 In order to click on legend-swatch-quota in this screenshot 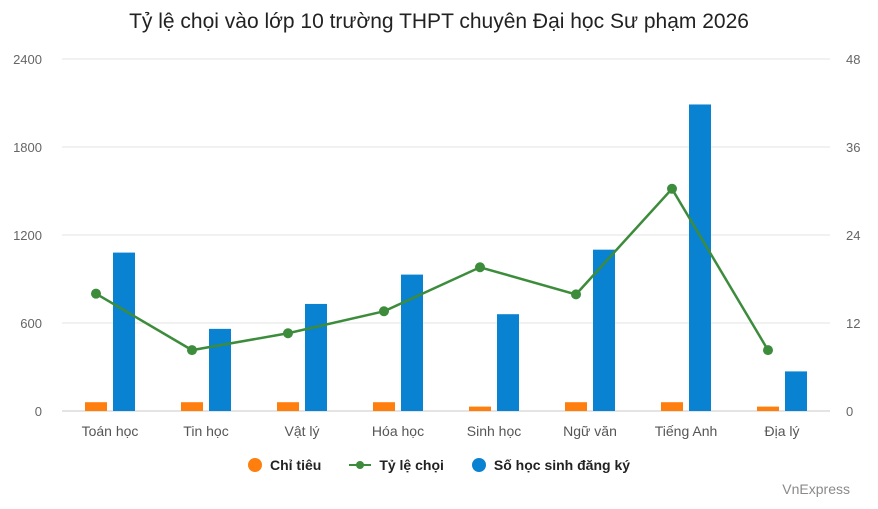, I will do `click(254, 465)`.